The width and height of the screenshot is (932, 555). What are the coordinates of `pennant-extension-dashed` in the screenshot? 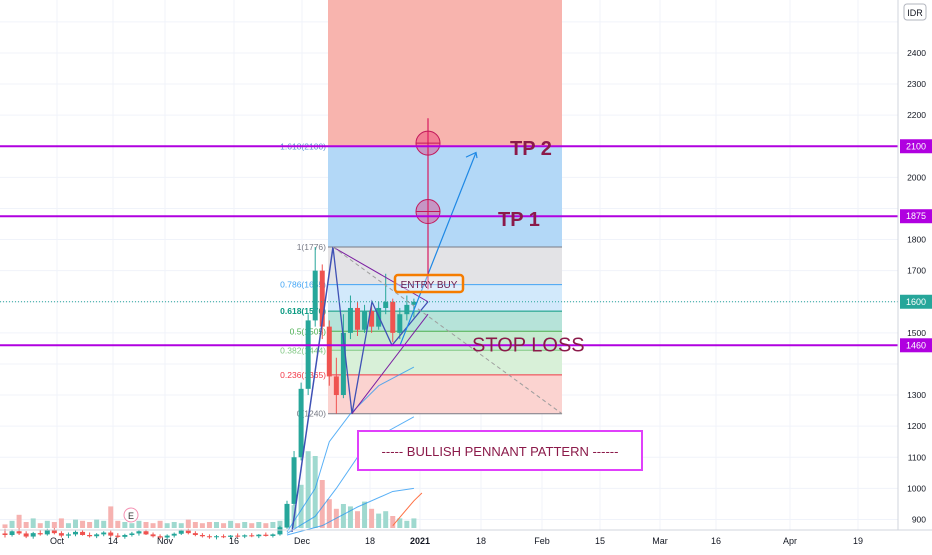 It's located at (447, 330).